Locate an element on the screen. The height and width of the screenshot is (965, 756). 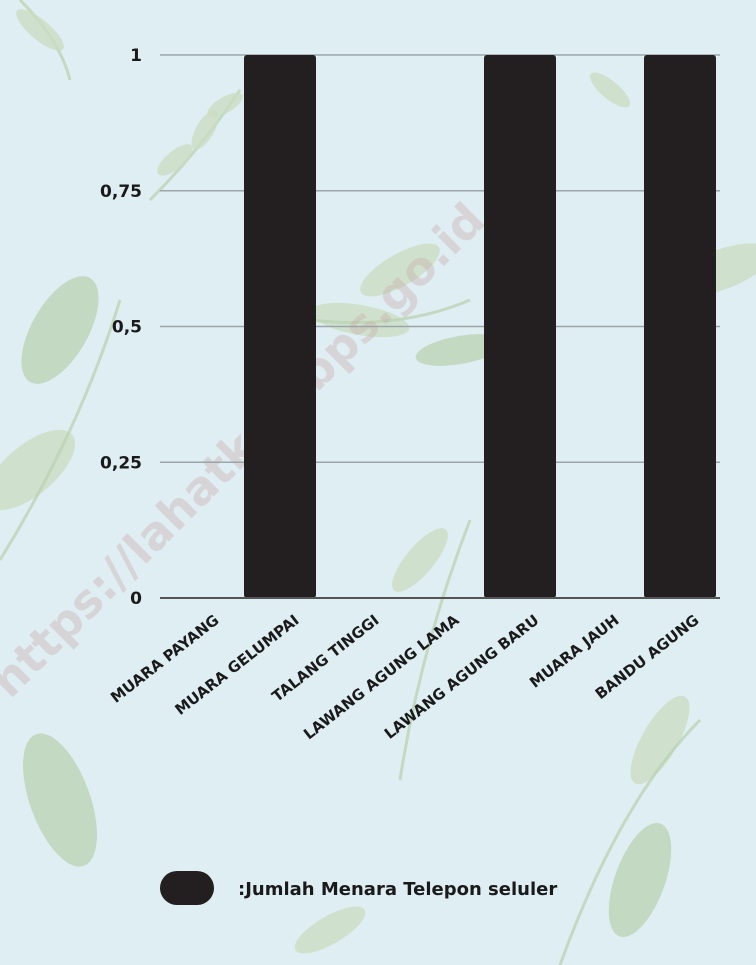
y-axis-tick-labels: 0 0,25 0,5 0,75 1 is located at coordinates (121, 327).